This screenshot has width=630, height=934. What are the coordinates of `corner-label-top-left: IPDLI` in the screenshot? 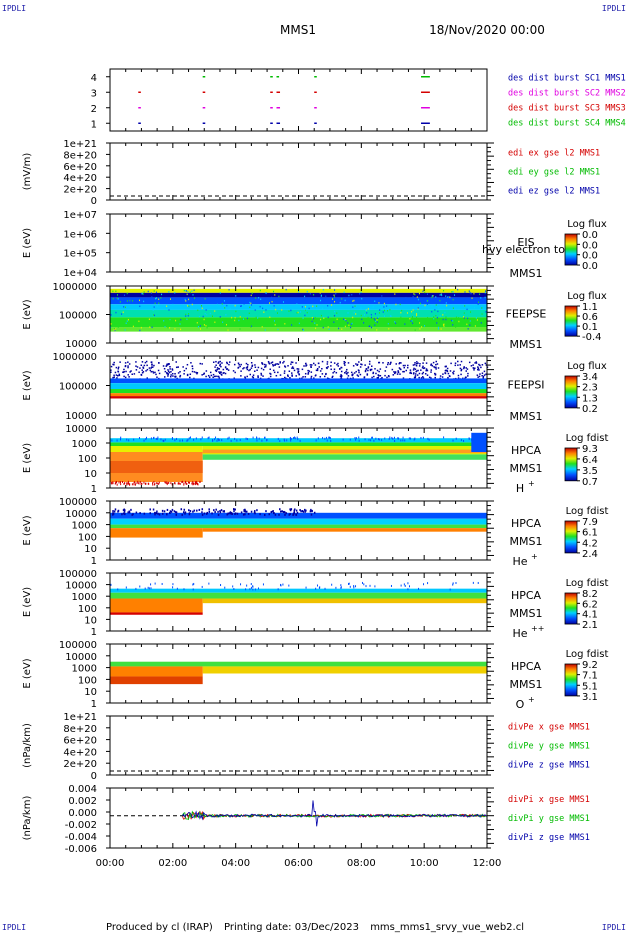 It's located at (14, 8).